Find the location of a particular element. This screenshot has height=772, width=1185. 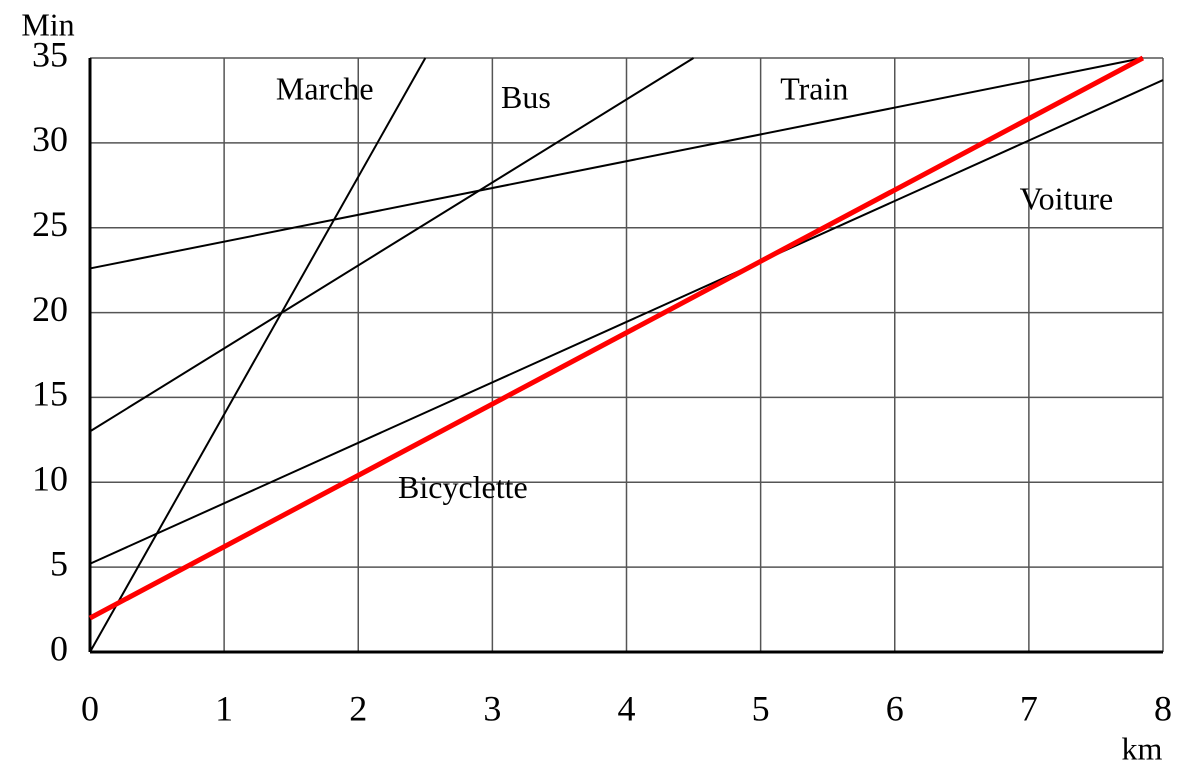

x-tick-label: 5 is located at coordinates (761, 708).